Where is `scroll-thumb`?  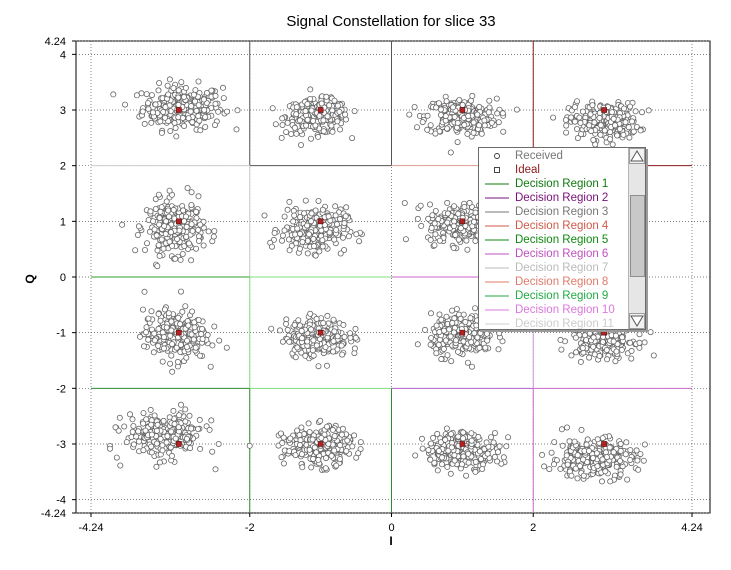 scroll-thumb is located at coordinates (637, 236).